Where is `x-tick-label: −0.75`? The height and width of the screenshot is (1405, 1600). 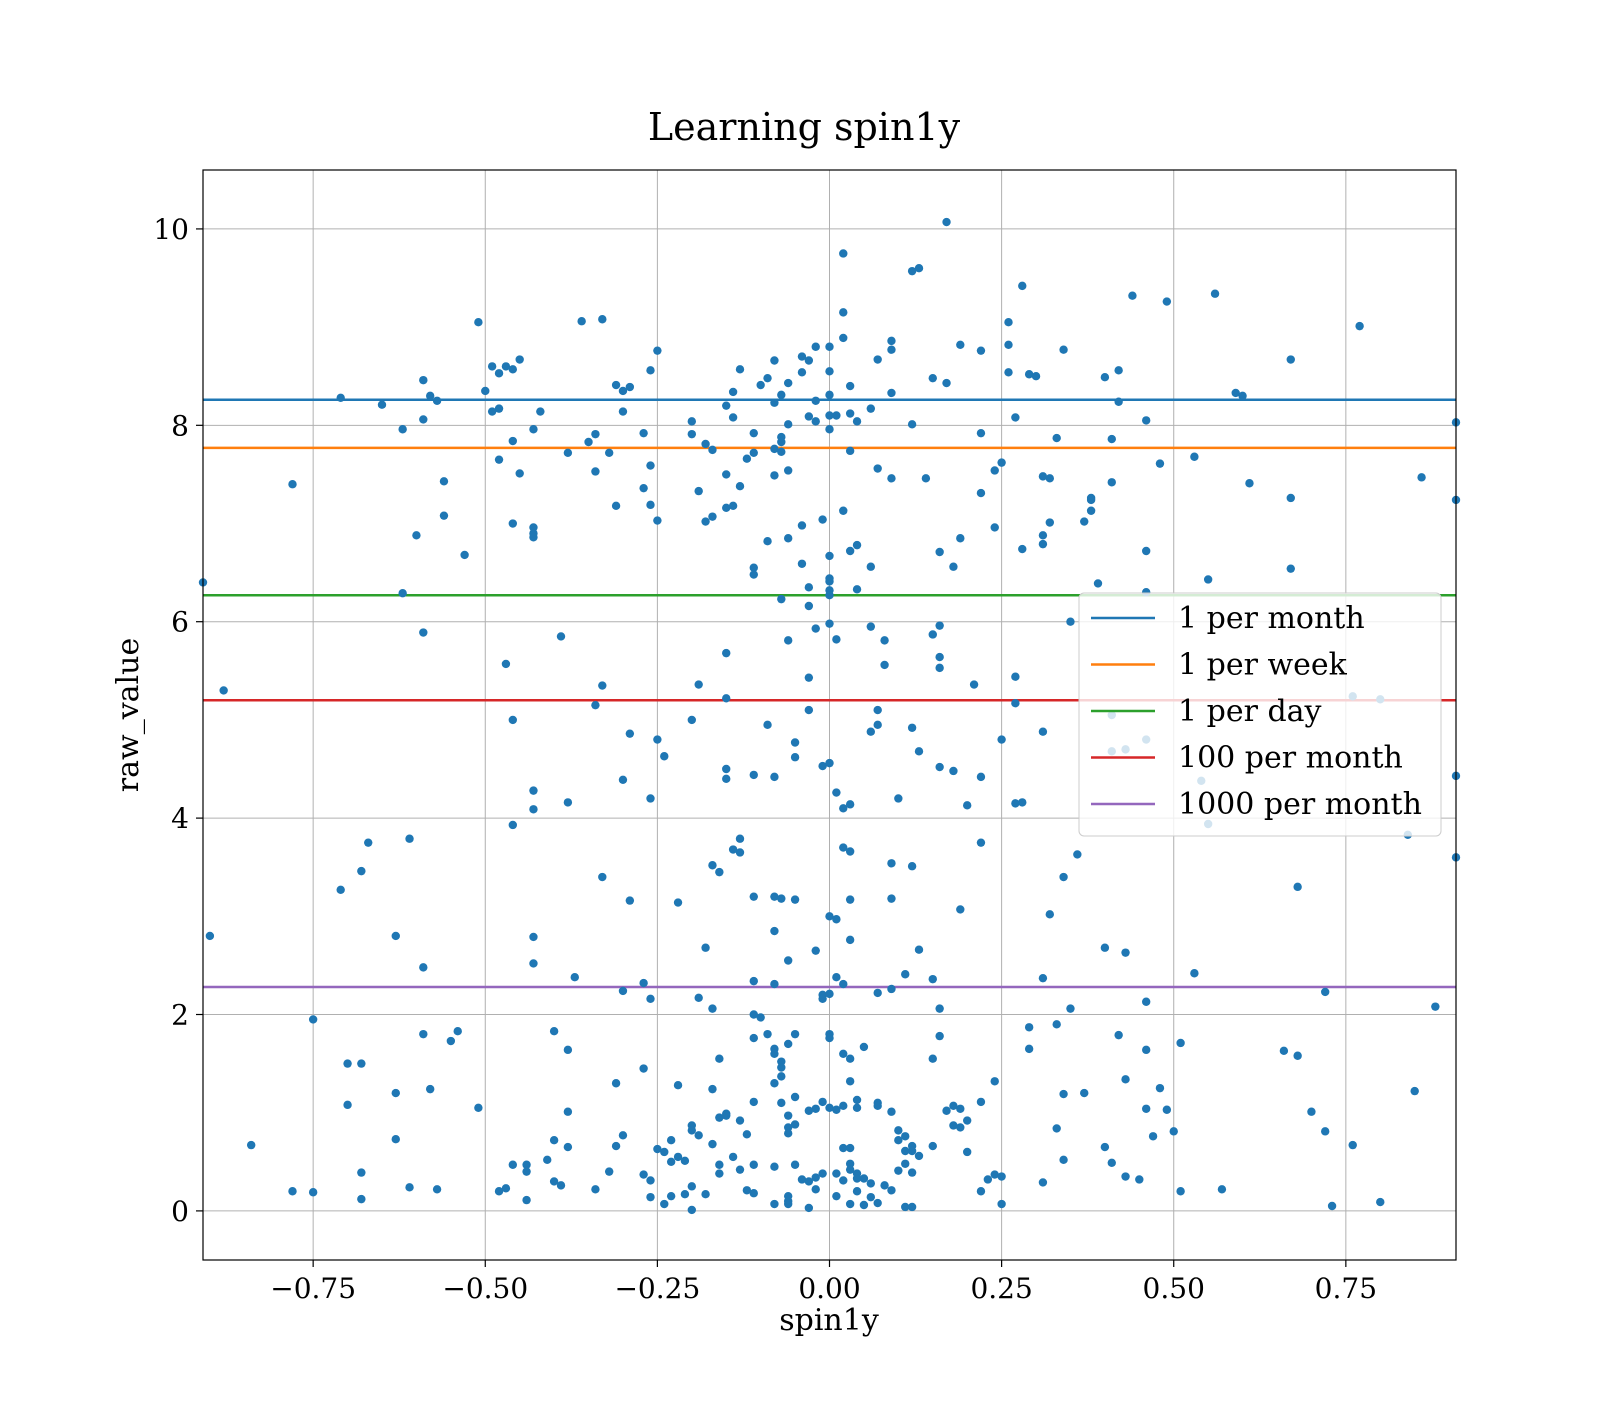 x-tick-label: −0.75 is located at coordinates (313, 1288).